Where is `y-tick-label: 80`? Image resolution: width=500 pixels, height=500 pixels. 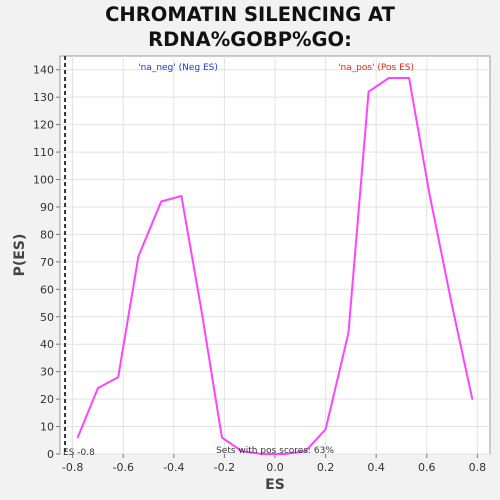
y-tick-label: 80 is located at coordinates (47, 234).